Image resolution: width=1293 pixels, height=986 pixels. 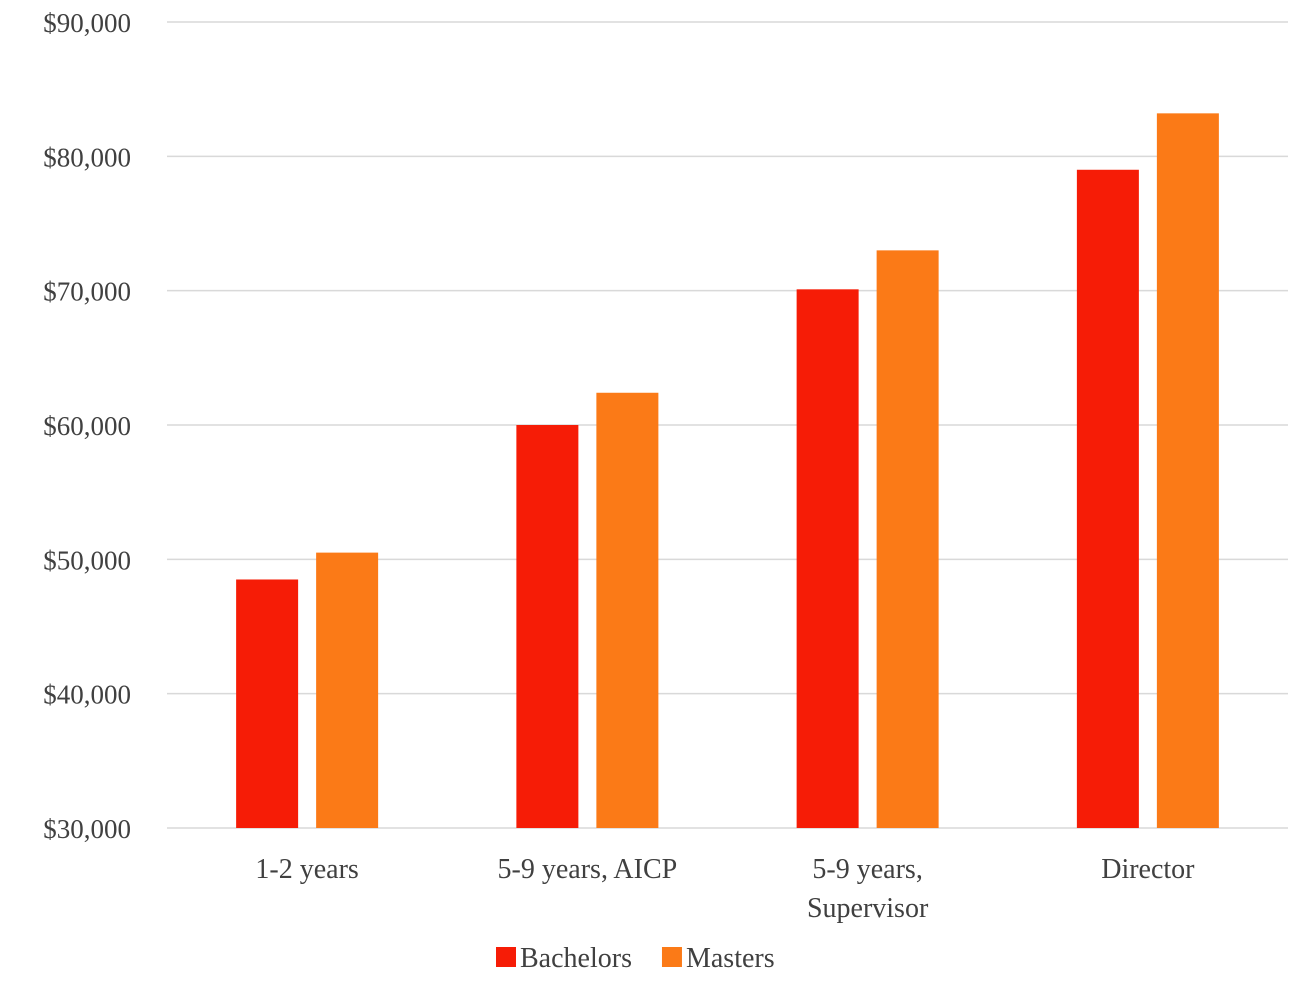 I want to click on x-category-label: 1-2 years, so click(x=306, y=869).